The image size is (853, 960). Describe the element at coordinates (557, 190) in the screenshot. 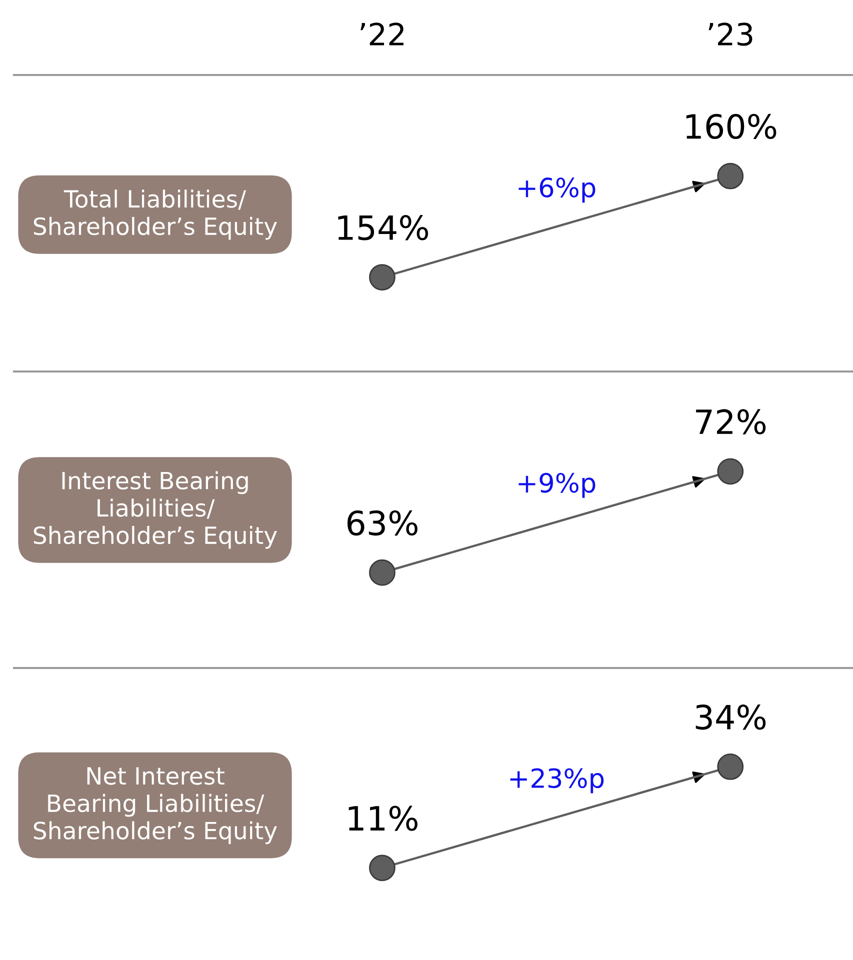

I see `annotation: +6%p` at that location.